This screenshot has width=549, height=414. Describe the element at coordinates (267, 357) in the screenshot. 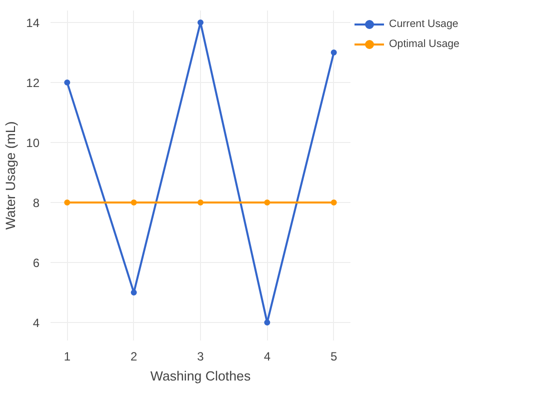

I see `x-tick-label: 4` at that location.